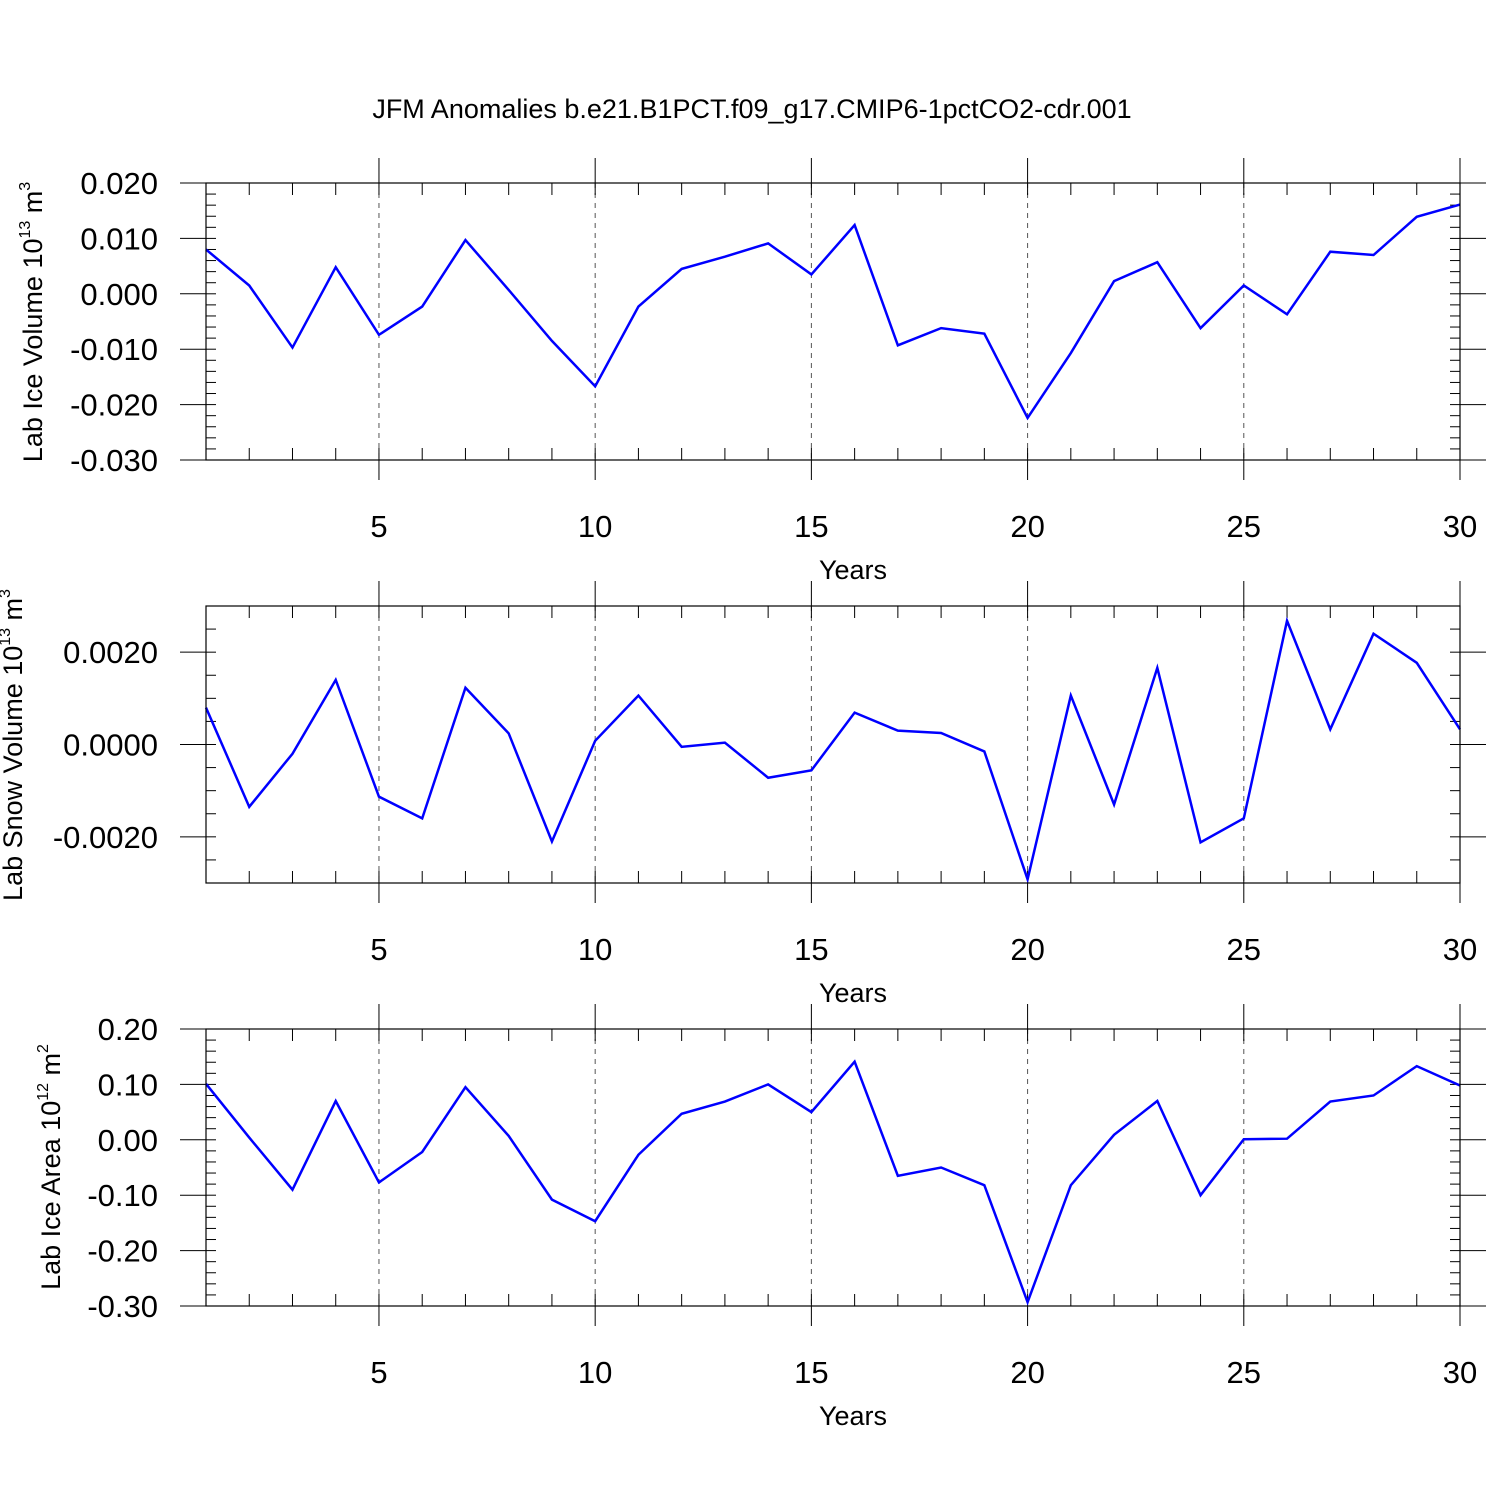  I want to click on y-tick-label: 0.020, so click(119, 183).